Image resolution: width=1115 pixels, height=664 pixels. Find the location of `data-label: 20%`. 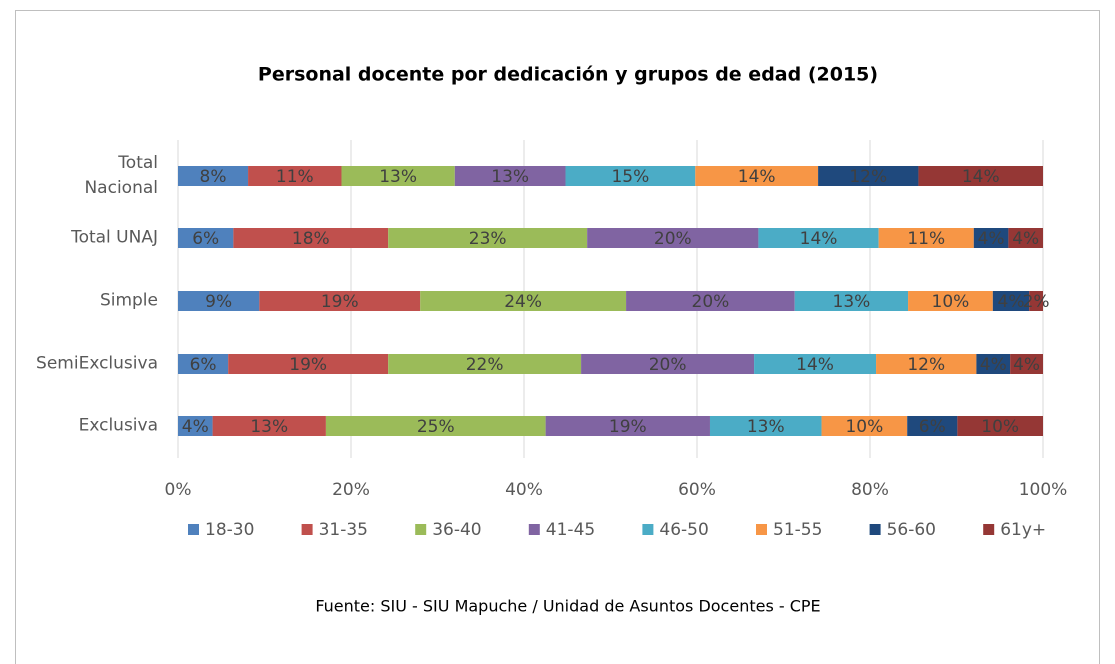

data-label: 20% is located at coordinates (711, 302).